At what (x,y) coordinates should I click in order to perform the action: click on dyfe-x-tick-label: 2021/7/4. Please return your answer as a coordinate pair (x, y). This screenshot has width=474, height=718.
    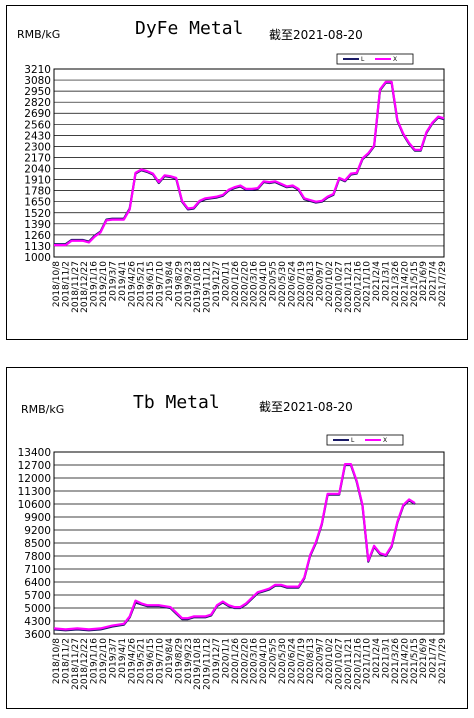
    Looking at the image, I should click on (434, 281).